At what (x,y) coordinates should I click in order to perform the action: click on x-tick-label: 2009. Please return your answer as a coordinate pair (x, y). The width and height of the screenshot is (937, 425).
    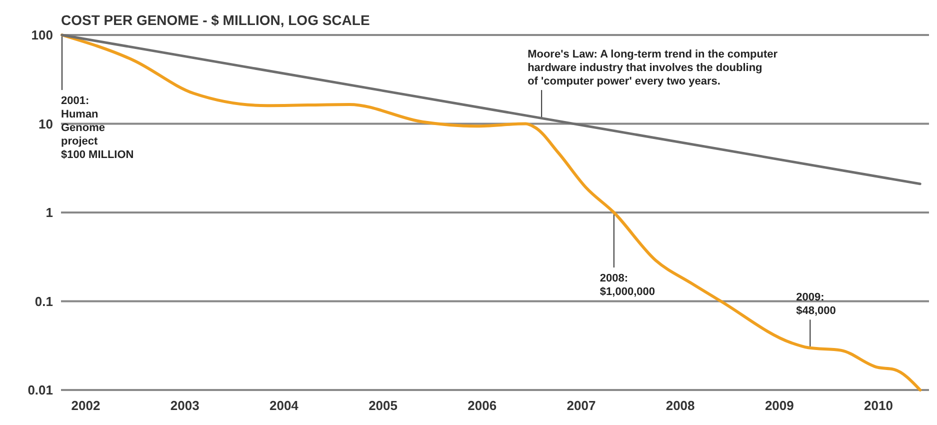
    Looking at the image, I should click on (779, 405).